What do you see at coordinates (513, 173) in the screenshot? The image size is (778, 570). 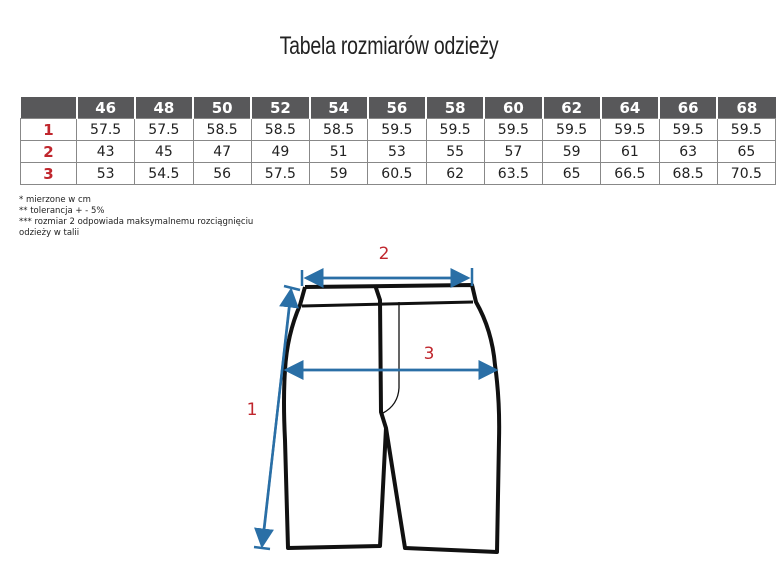 I see `table-cell: 63.5` at bounding box center [513, 173].